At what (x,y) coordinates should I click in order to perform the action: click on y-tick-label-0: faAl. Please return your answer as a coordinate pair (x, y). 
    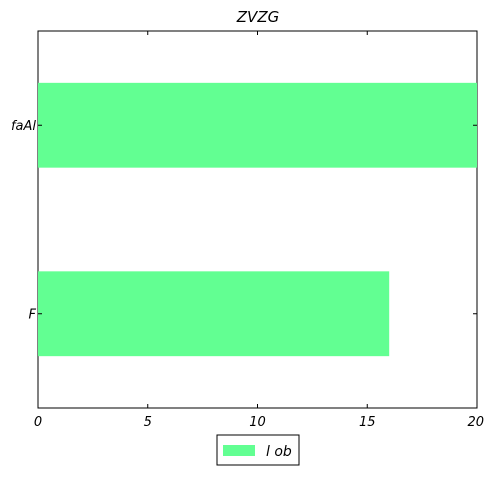
    Looking at the image, I should click on (23, 126).